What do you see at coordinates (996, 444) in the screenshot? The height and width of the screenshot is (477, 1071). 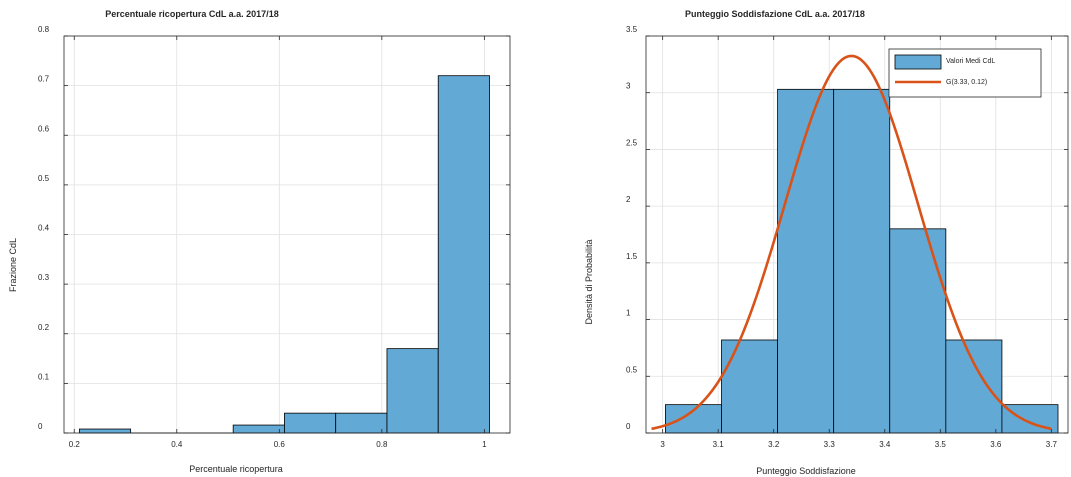 I see `x-tick-label: 3.6` at bounding box center [996, 444].